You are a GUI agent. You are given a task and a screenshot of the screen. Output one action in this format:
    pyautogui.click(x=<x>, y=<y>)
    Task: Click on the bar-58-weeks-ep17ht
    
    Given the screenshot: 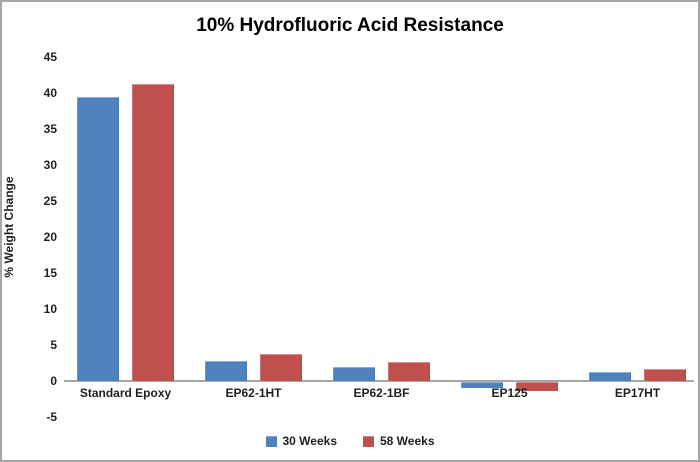 What is the action you would take?
    pyautogui.click(x=665, y=374)
    